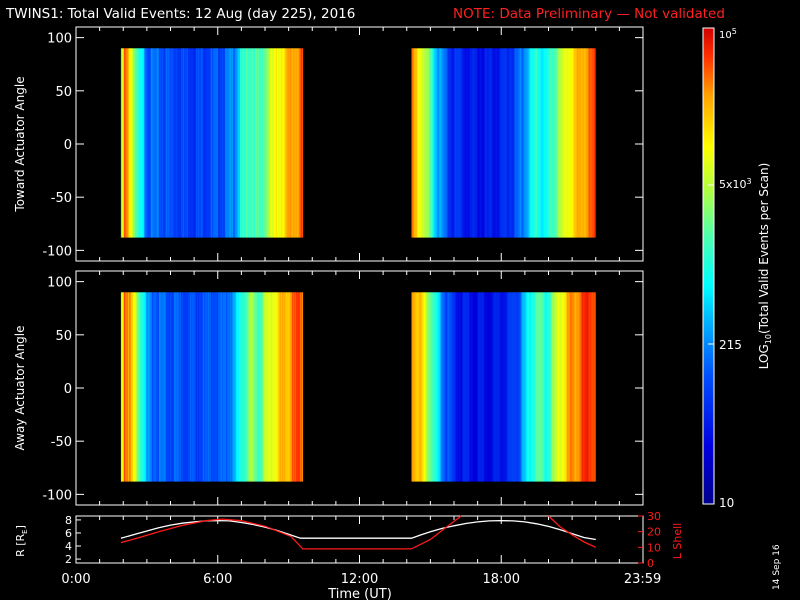 The image size is (800, 600). I want to click on toward-ylabel: Toward Actuator Angle, so click(20, 144).